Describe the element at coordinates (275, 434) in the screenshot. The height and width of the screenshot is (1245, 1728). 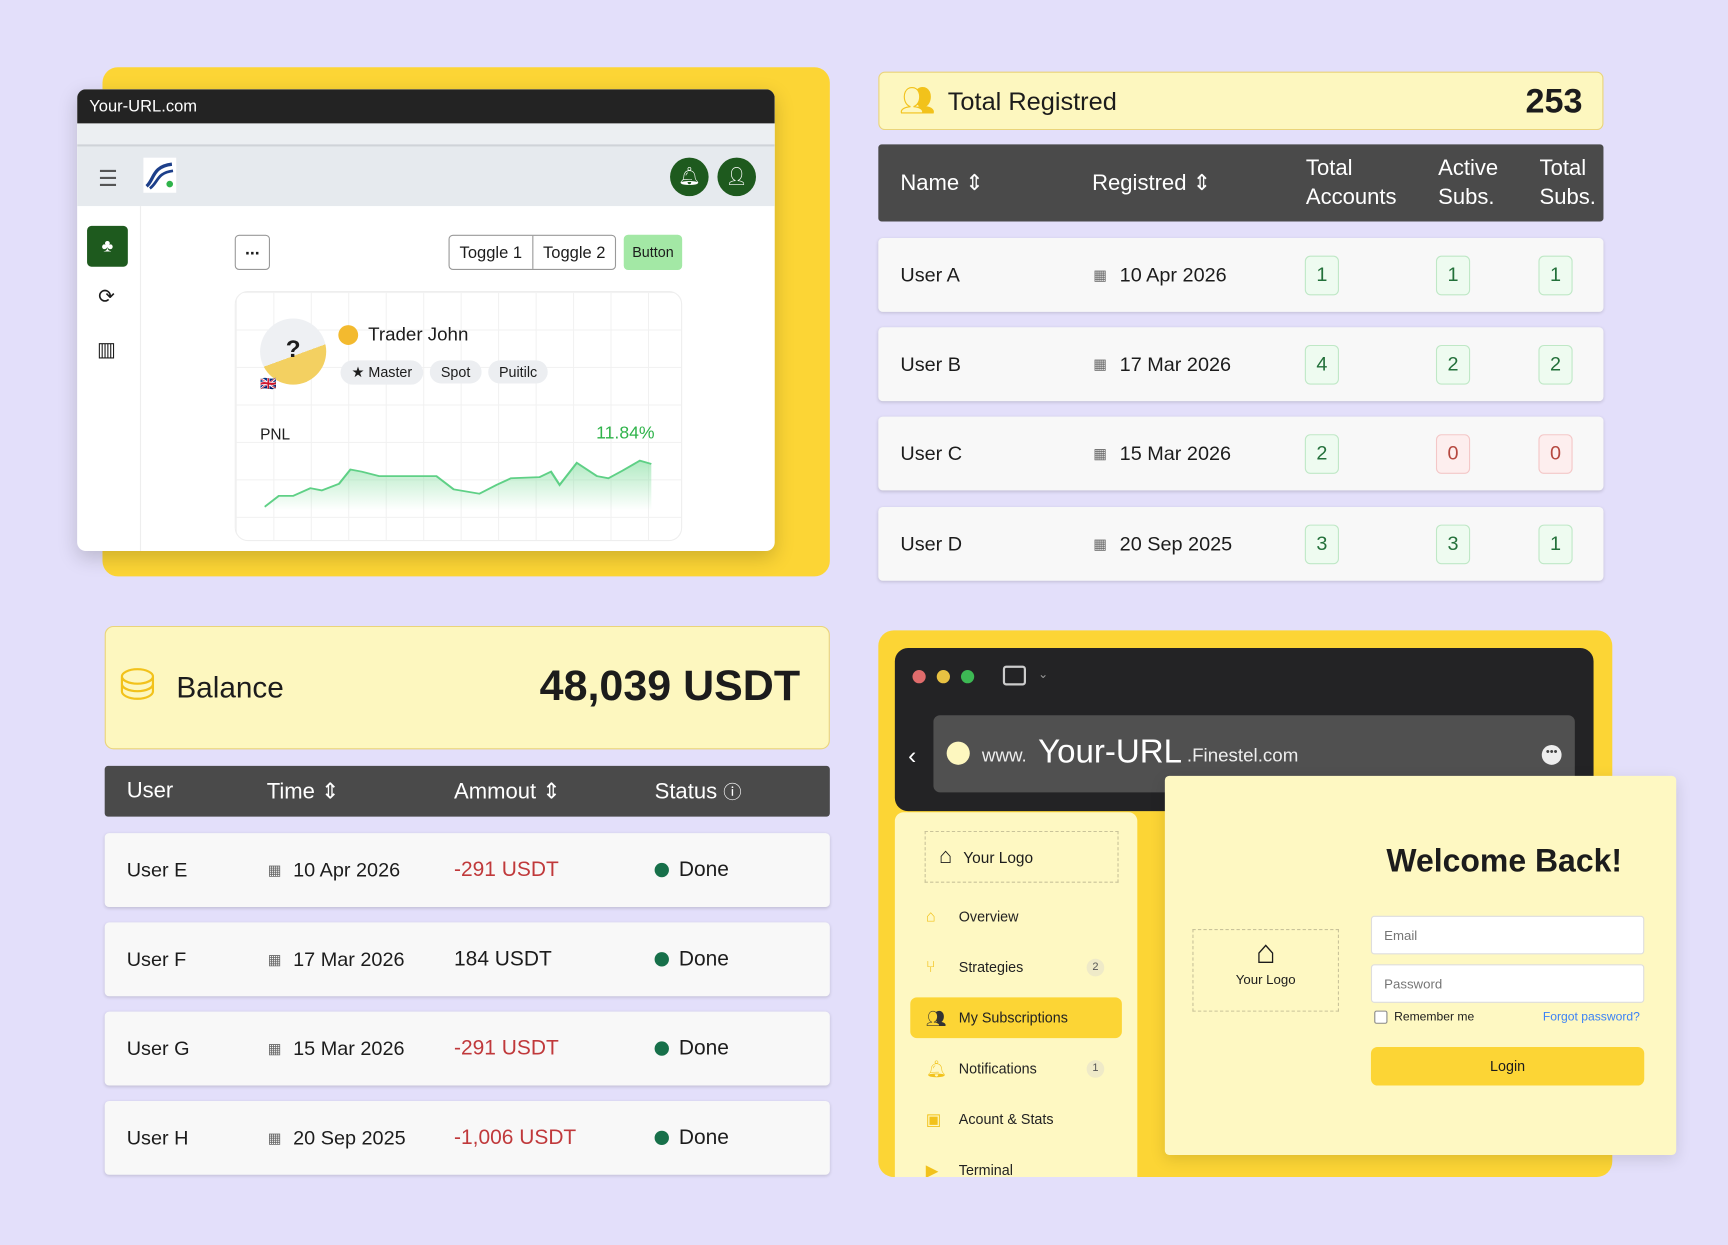
I see `pnl-label: PNL` at that location.